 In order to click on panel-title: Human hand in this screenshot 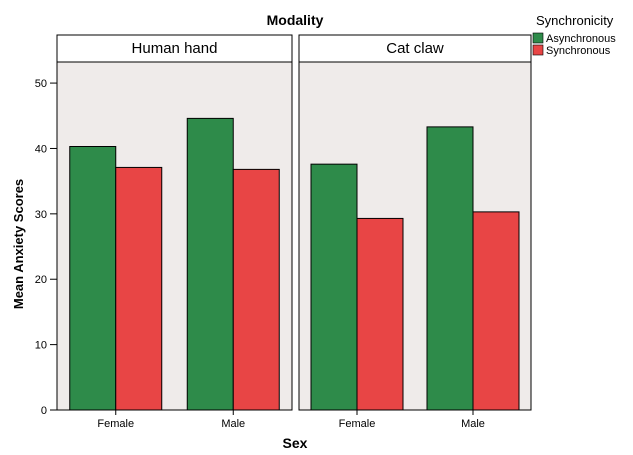, I will do `click(175, 48)`.